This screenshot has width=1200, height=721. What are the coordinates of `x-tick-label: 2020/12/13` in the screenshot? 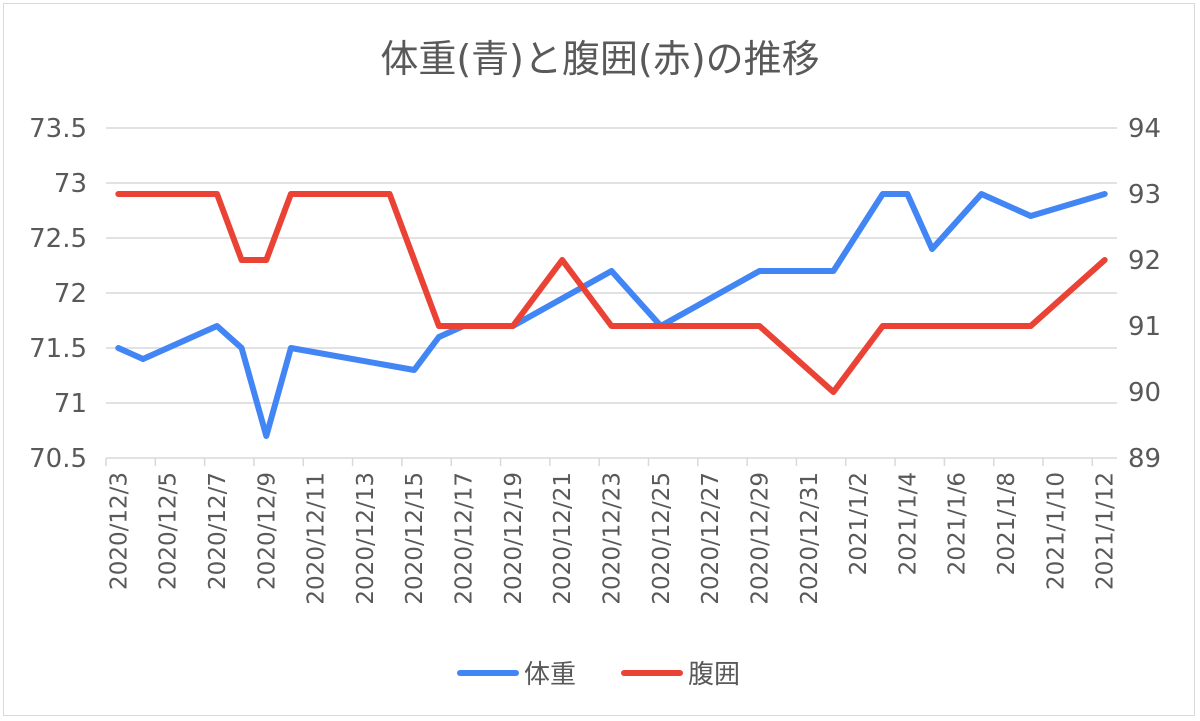 It's located at (366, 538).